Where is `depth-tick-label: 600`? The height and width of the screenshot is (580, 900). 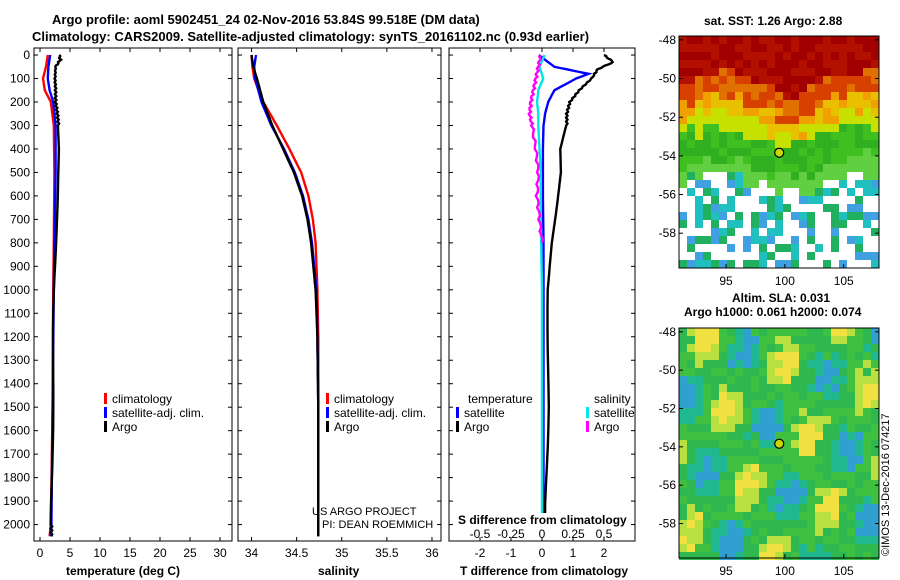
depth-tick-label: 600 is located at coordinates (20, 196).